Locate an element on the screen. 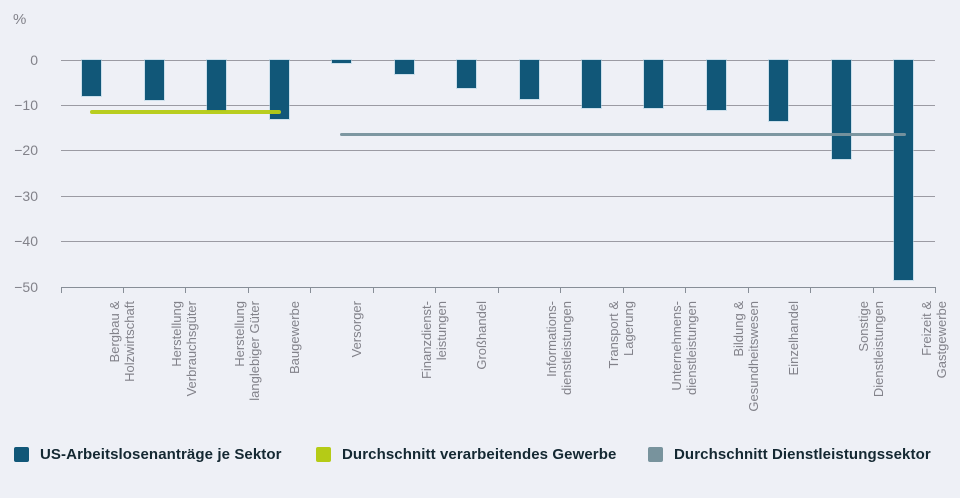 The image size is (960, 498). x-axis-label: Transport & Lagerung is located at coordinates (621, 335).